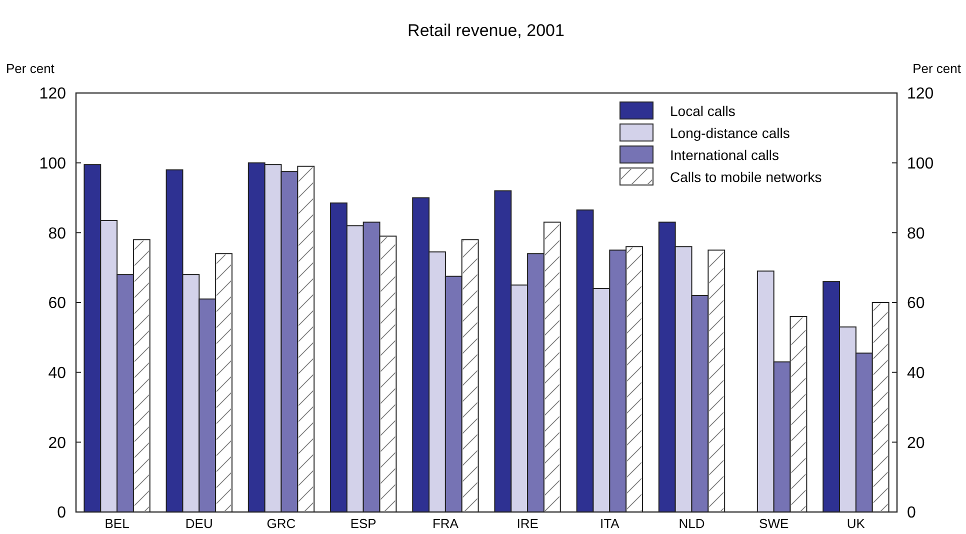  I want to click on x-tick-label: DEU, so click(199, 523).